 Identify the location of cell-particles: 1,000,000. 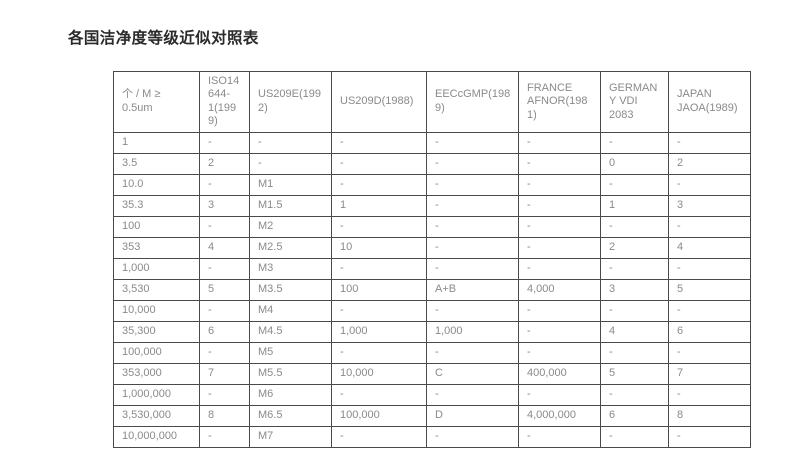
(156, 394).